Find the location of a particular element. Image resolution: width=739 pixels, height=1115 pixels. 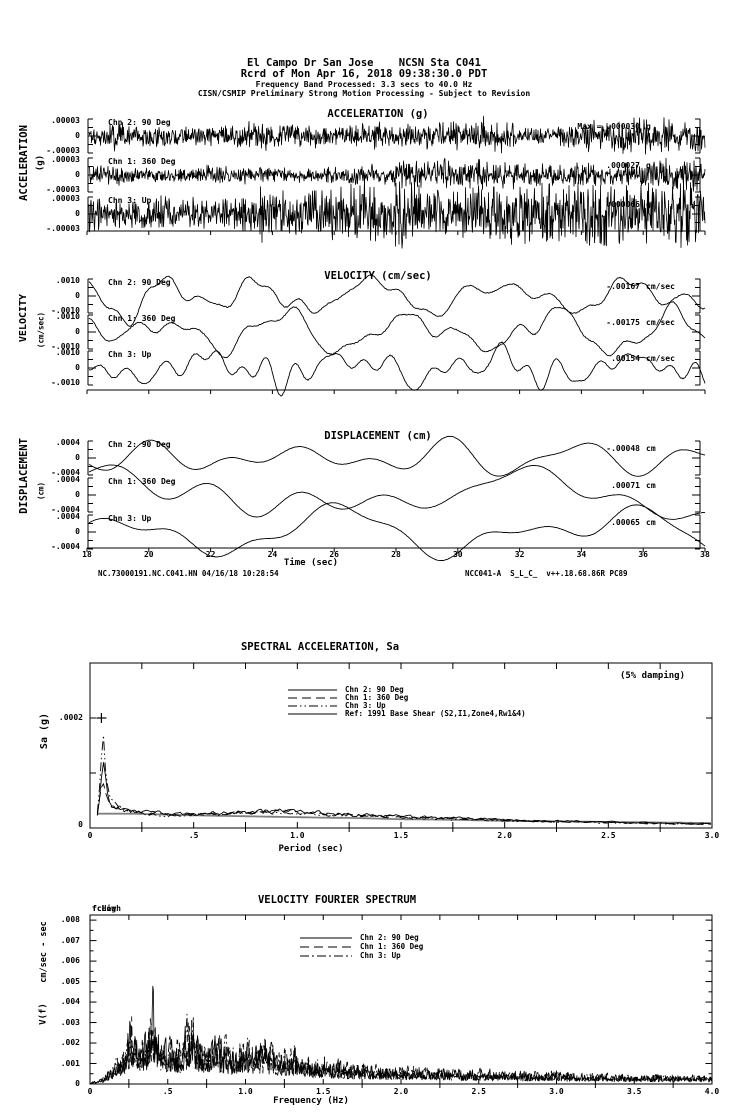

acceleration-ch2-ytick-zero: 0 is located at coordinates (77, 174).